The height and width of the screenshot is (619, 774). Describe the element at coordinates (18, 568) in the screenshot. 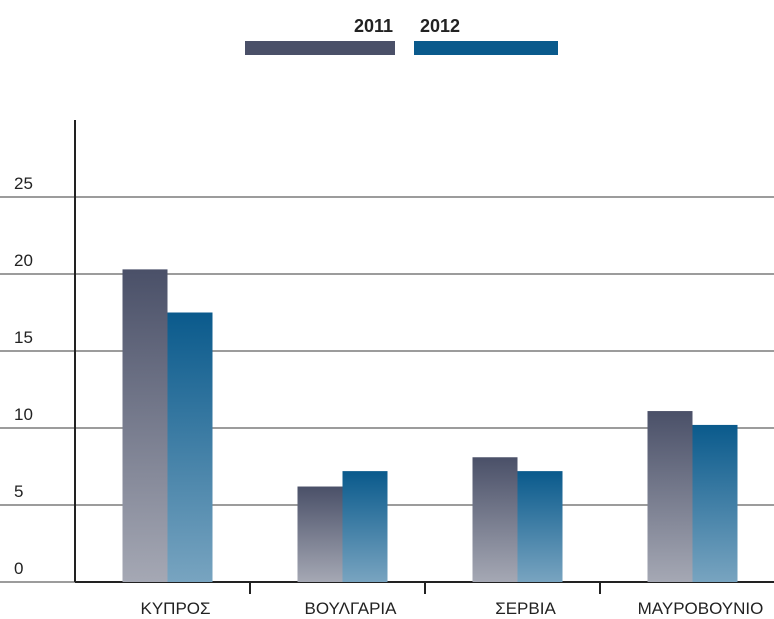

I see `y-tick-label: 0` at that location.